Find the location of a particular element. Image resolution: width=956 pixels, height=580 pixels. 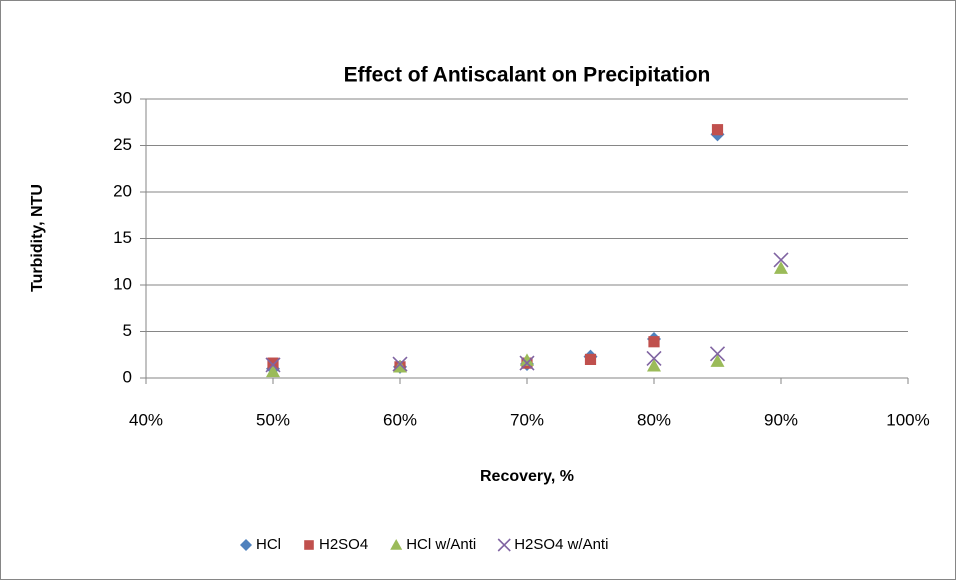

x-axis-title: Recovery, % is located at coordinates (527, 476).